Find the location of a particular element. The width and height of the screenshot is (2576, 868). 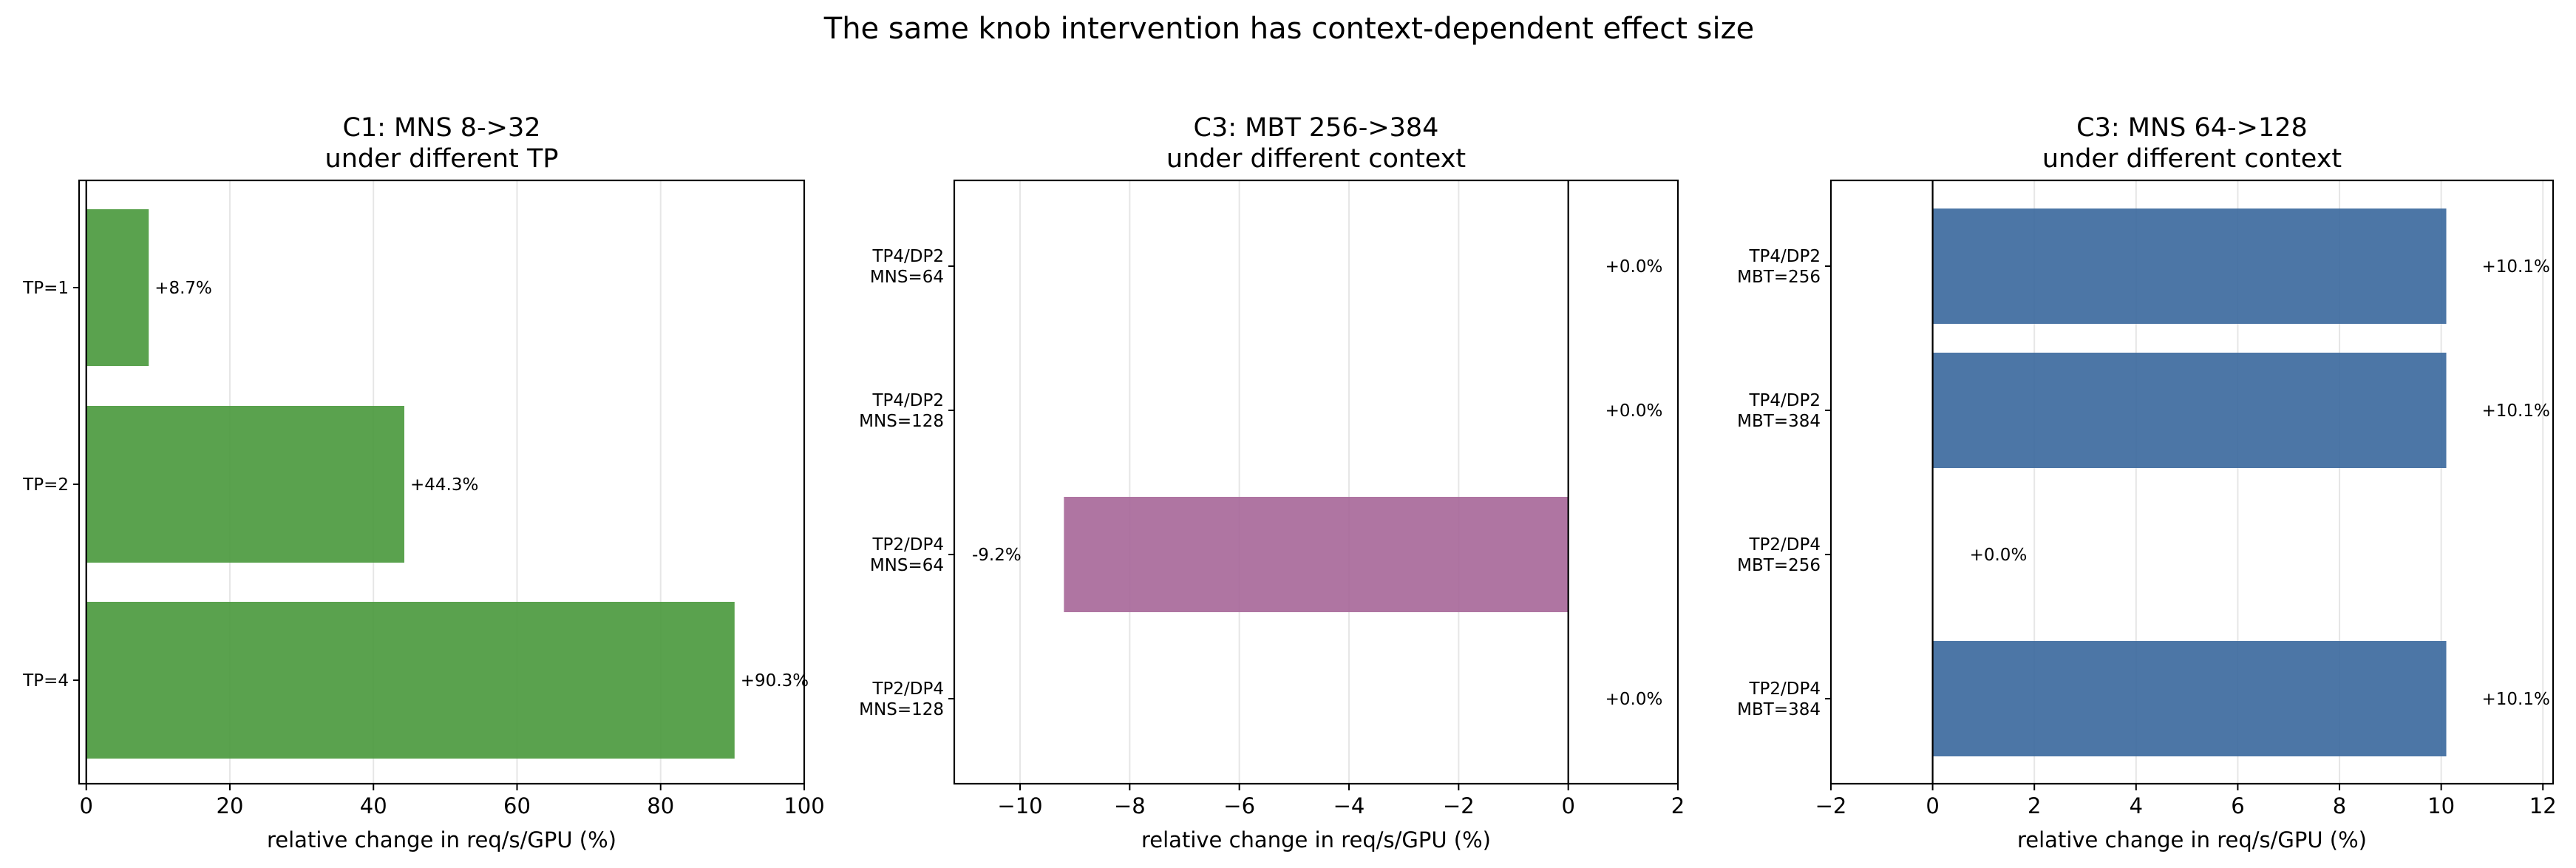

y-tick-label: TP2/DP4 MBT=256 is located at coordinates (1779, 555).